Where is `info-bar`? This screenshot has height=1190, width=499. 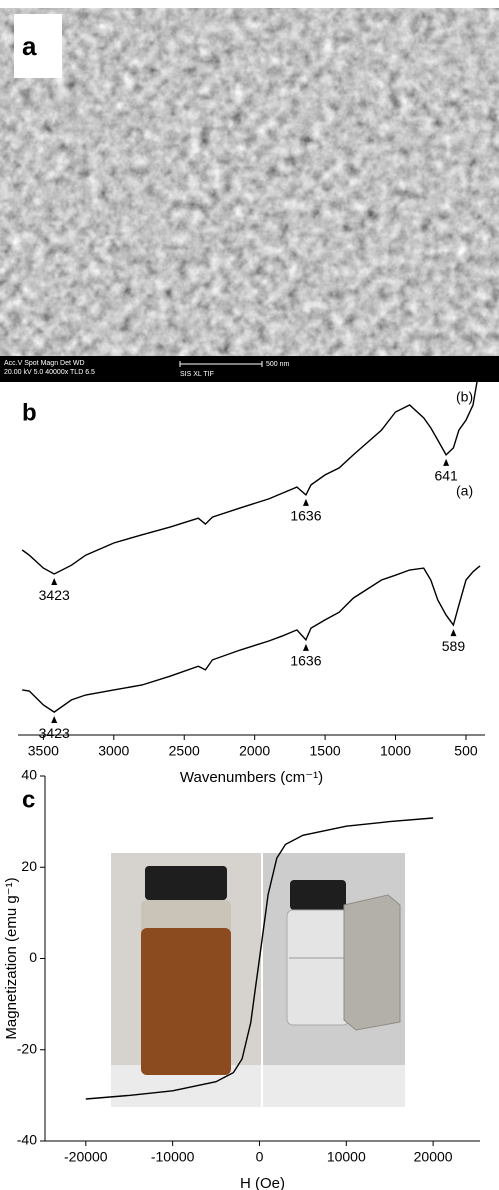 info-bar is located at coordinates (249, 369).